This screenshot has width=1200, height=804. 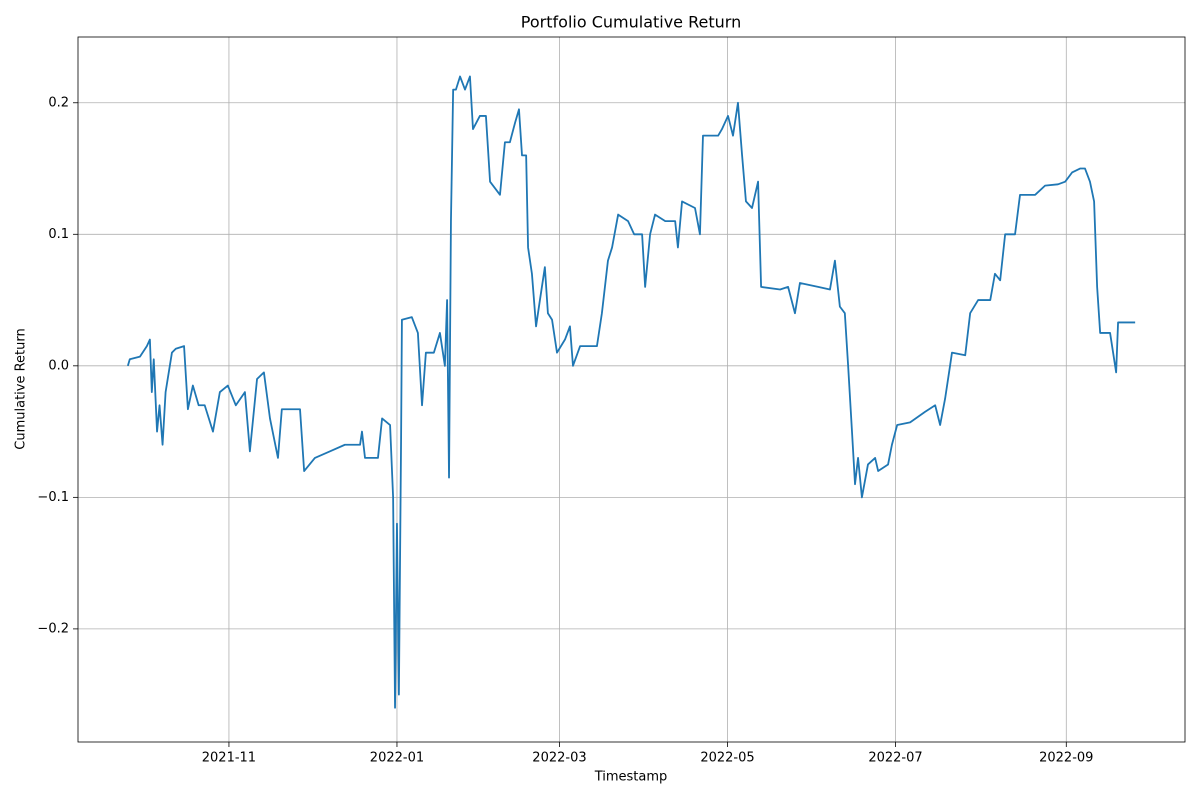 What do you see at coordinates (397, 758) in the screenshot?
I see `x-tick-label: 2022-01` at bounding box center [397, 758].